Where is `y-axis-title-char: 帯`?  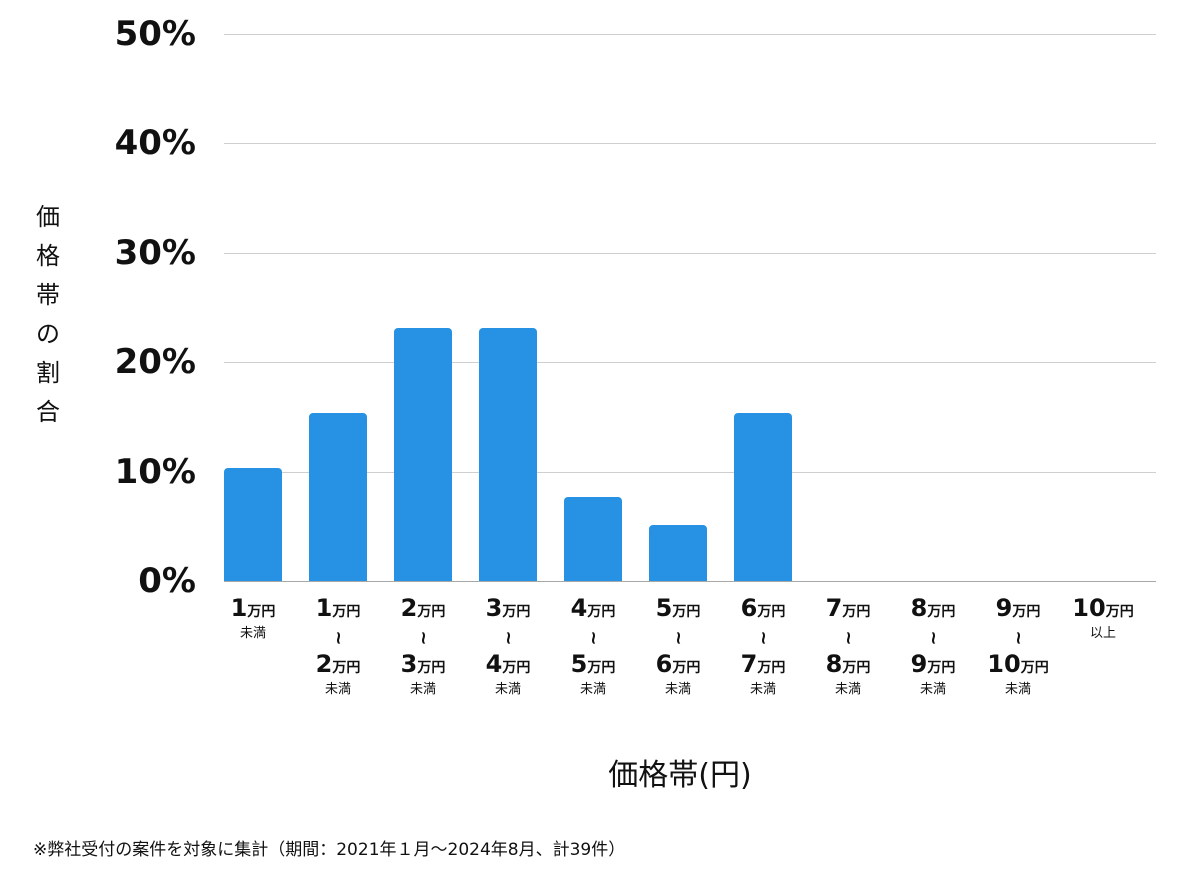 y-axis-title-char: 帯 is located at coordinates (48, 295).